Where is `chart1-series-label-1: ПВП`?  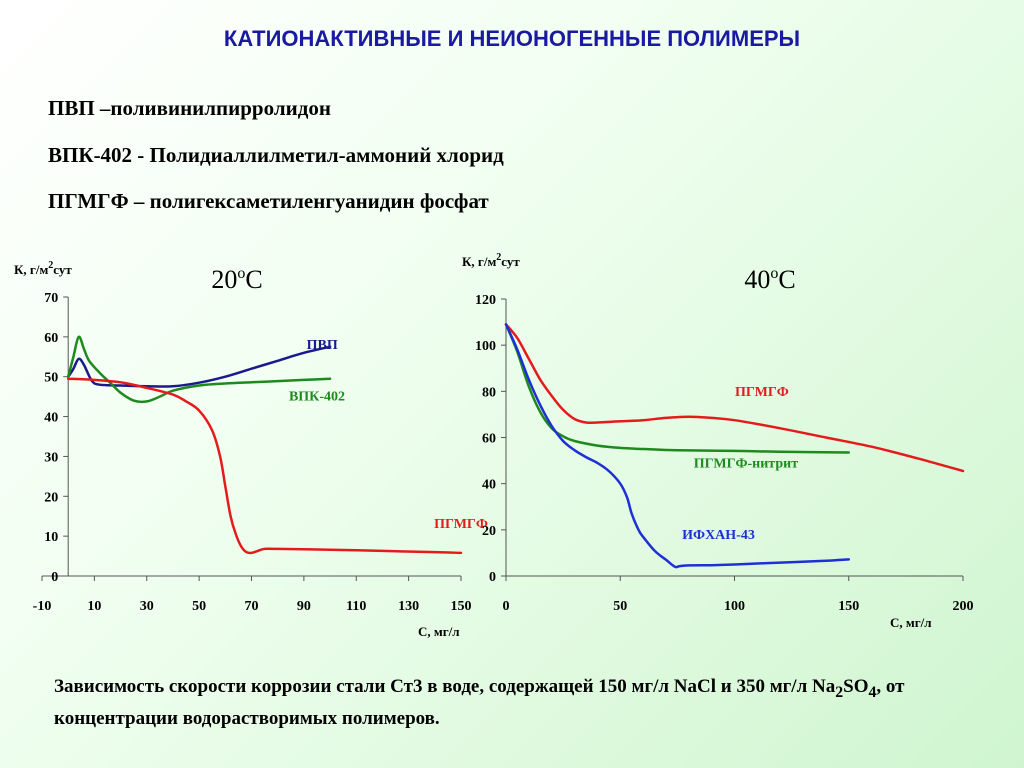 chart1-series-label-1: ПВП is located at coordinates (322, 345).